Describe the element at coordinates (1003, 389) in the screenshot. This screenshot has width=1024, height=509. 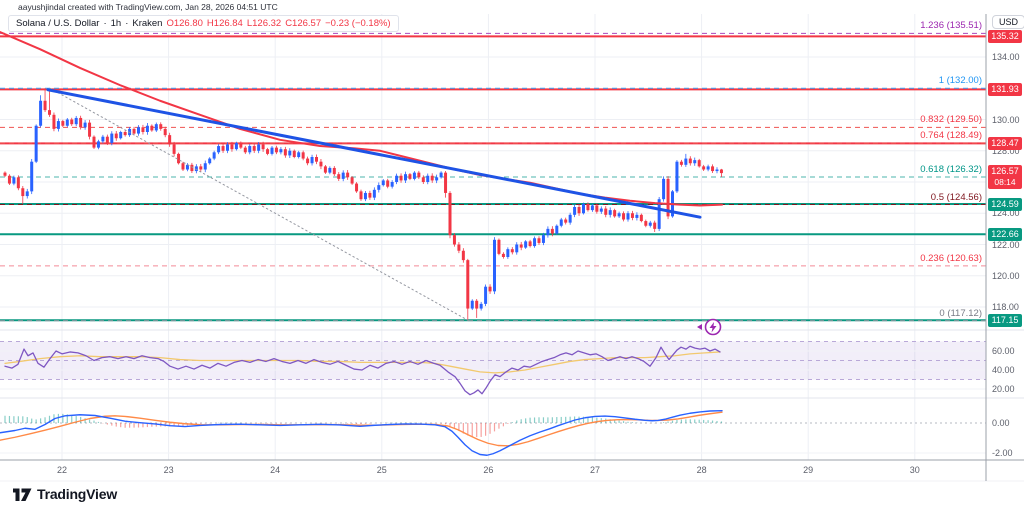
I see `rsi-tick-label: 20.00` at that location.